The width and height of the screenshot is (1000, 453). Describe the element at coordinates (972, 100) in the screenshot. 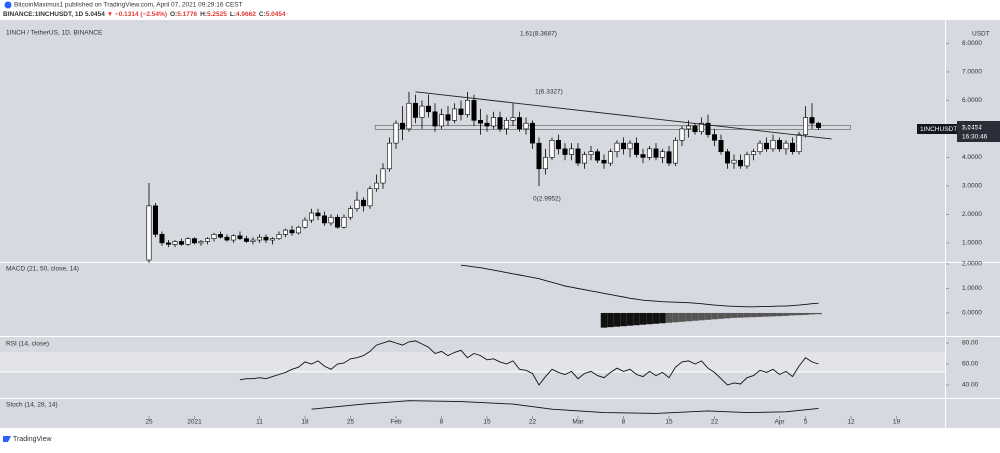

I see `y-tick-label: 6.0000` at that location.